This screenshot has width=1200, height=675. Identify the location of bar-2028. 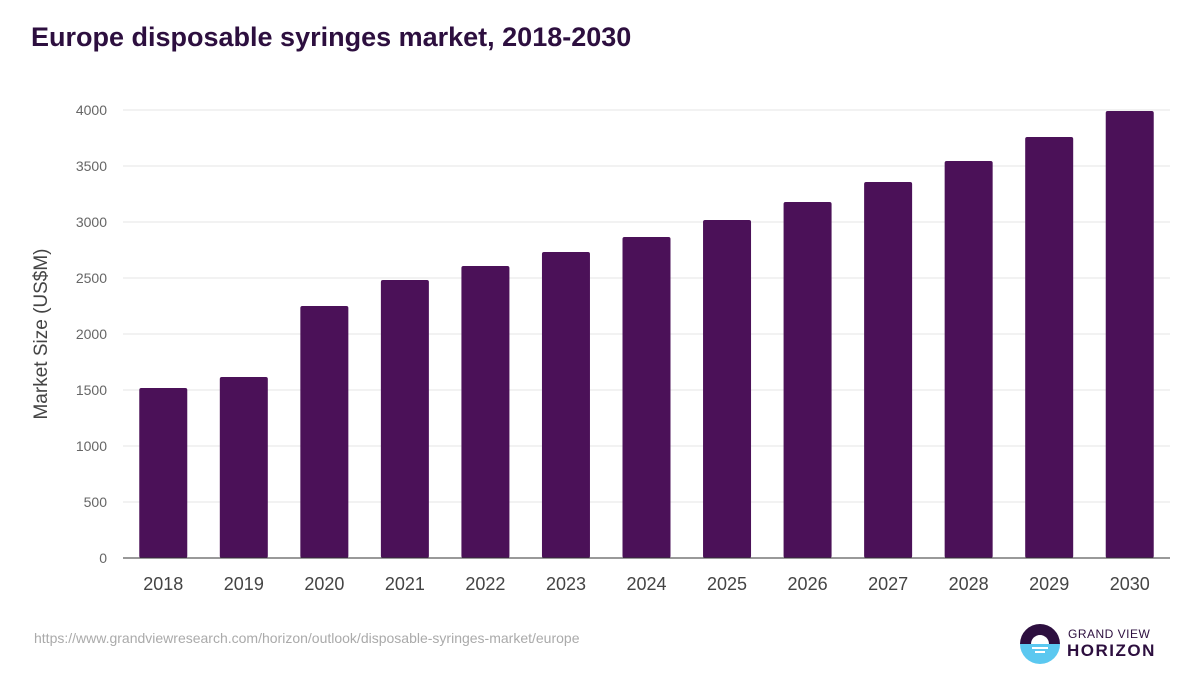
(968, 359).